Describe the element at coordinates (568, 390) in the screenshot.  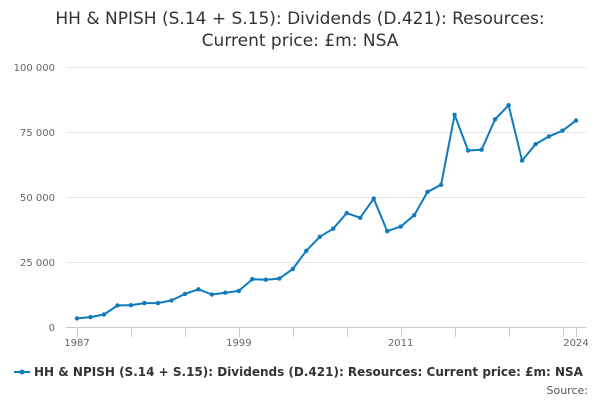
I see `source-label: Source:` at that location.